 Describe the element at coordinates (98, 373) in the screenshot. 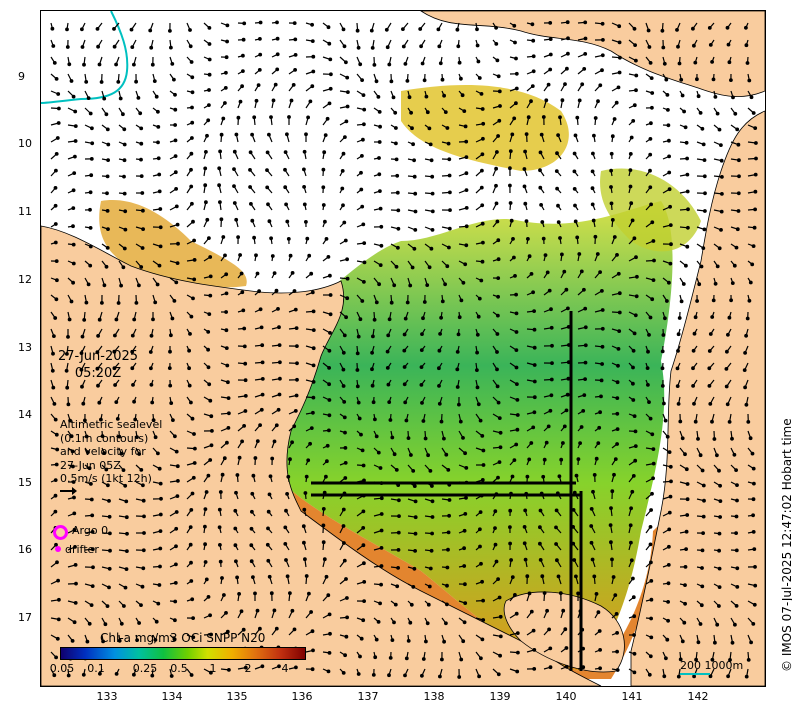

I see `time-line: 05:20Z` at that location.